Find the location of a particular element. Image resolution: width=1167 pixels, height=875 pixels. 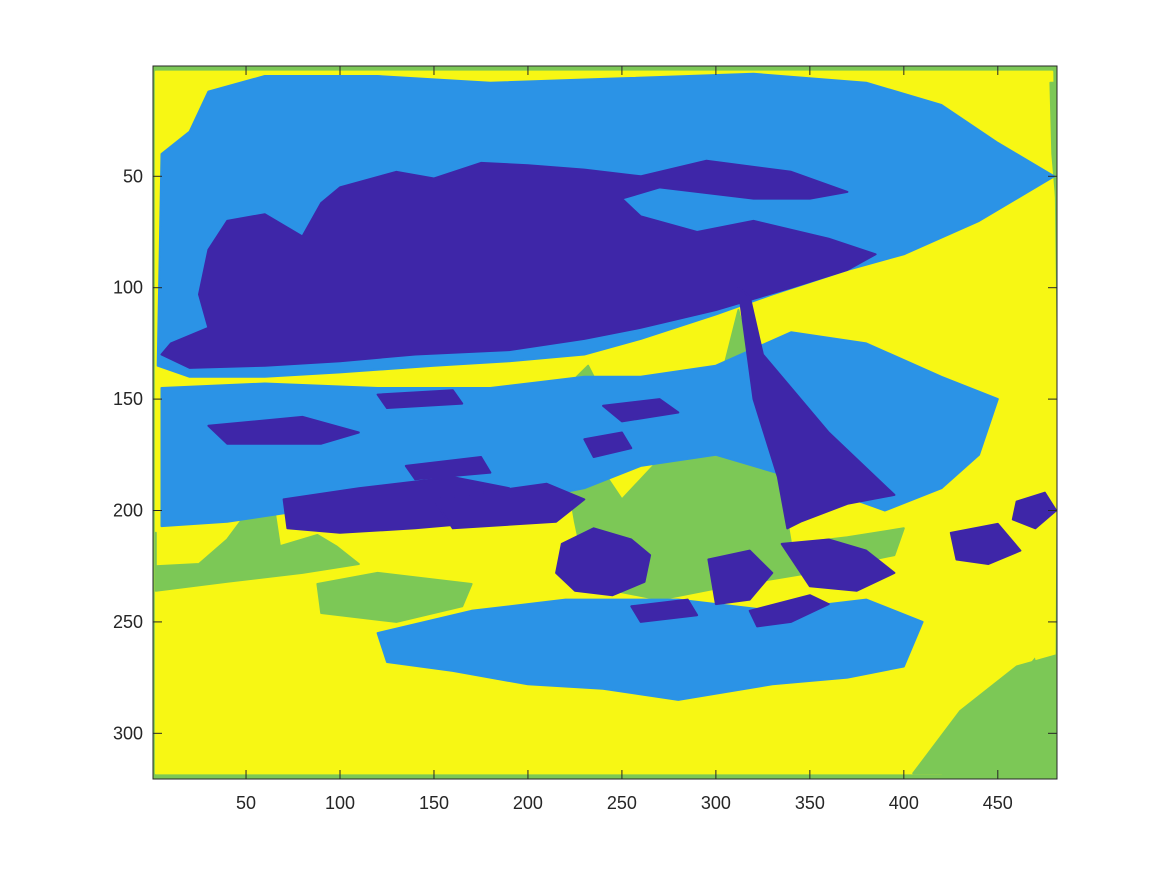

x-tick-label: 300 is located at coordinates (716, 803).